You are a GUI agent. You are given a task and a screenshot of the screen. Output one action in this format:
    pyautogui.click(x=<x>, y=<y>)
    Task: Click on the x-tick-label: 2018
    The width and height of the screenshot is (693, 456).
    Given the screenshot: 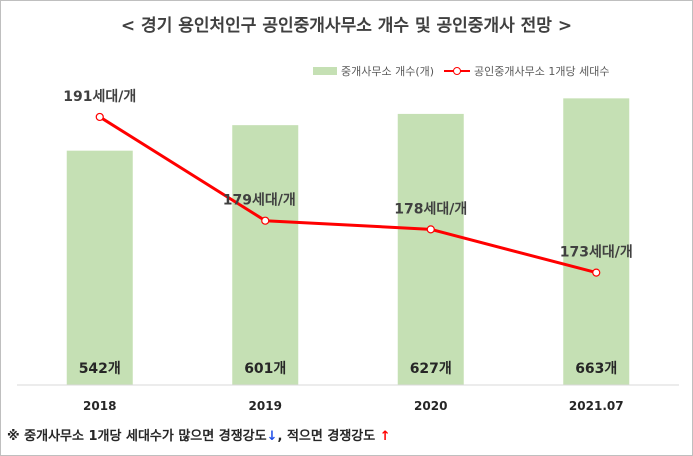 What is the action you would take?
    pyautogui.click(x=99, y=406)
    